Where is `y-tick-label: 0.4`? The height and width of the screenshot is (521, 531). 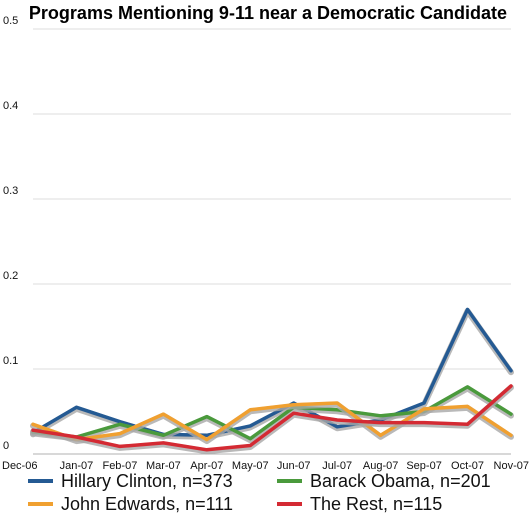 y-tick-label: 0.4 is located at coordinates (10, 106).